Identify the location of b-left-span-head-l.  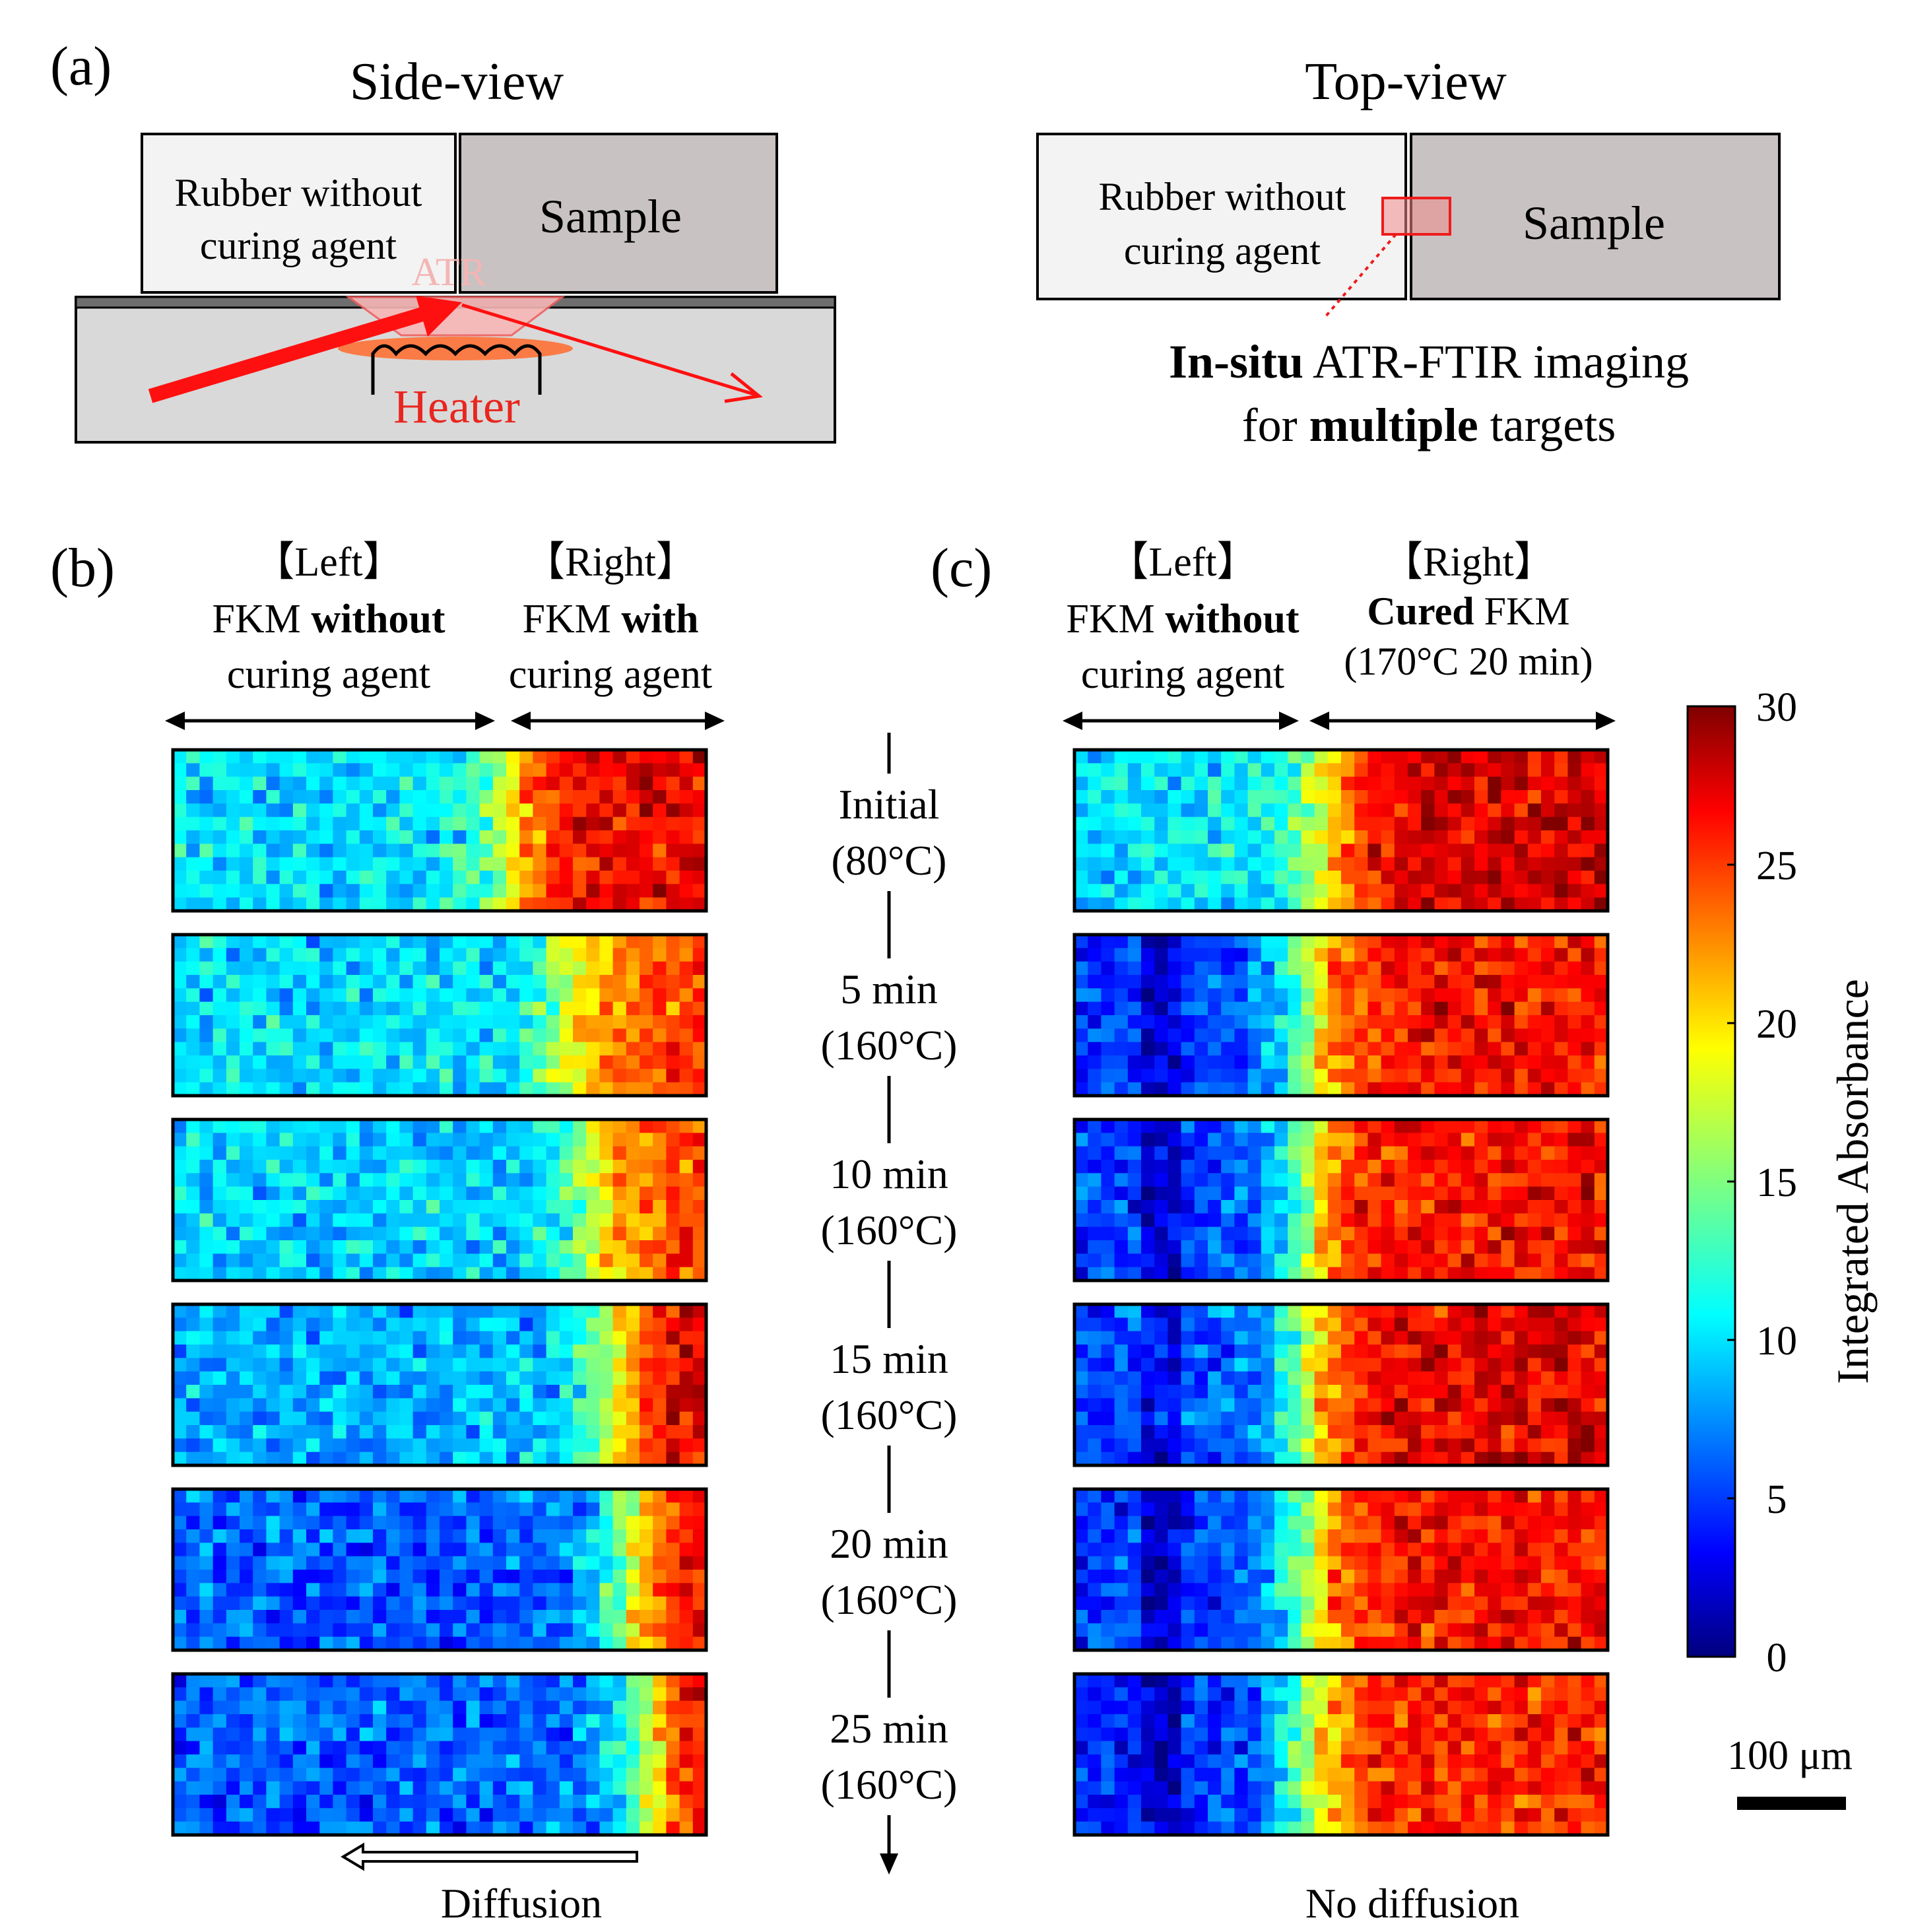
(175, 721).